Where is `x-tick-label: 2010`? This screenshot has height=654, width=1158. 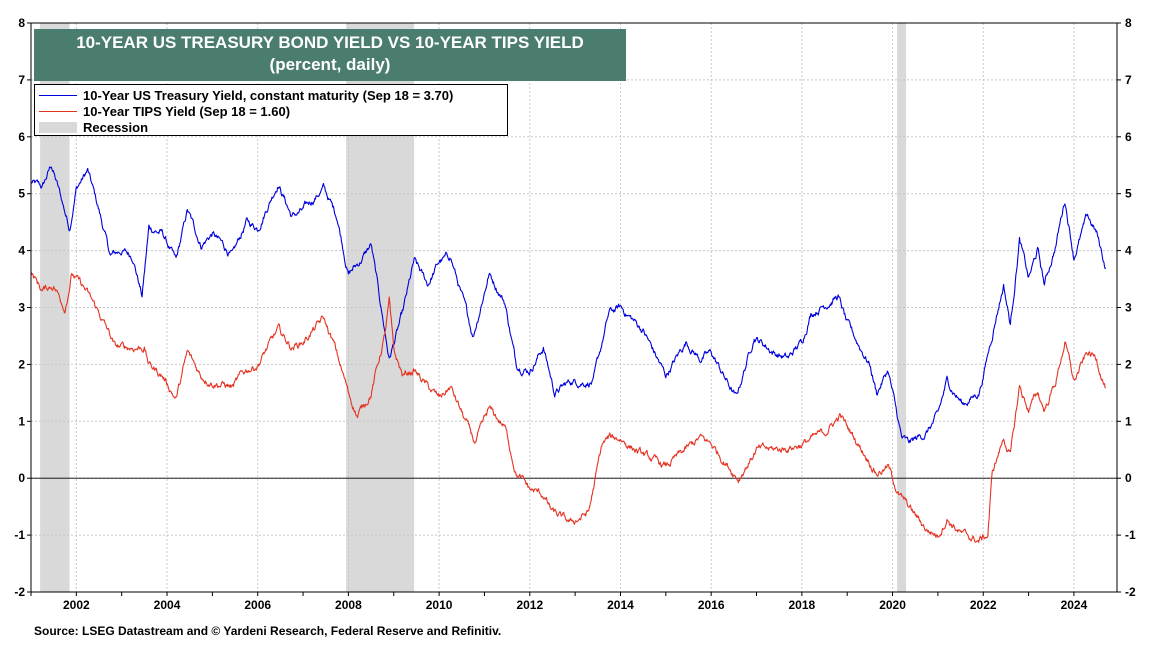 x-tick-label: 2010 is located at coordinates (439, 605).